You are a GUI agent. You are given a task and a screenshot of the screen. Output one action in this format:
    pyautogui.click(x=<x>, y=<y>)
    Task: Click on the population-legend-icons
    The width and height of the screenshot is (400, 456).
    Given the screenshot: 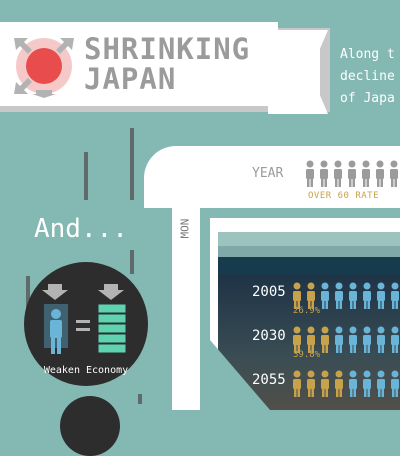 What is the action you would take?
    pyautogui.click(x=352, y=173)
    